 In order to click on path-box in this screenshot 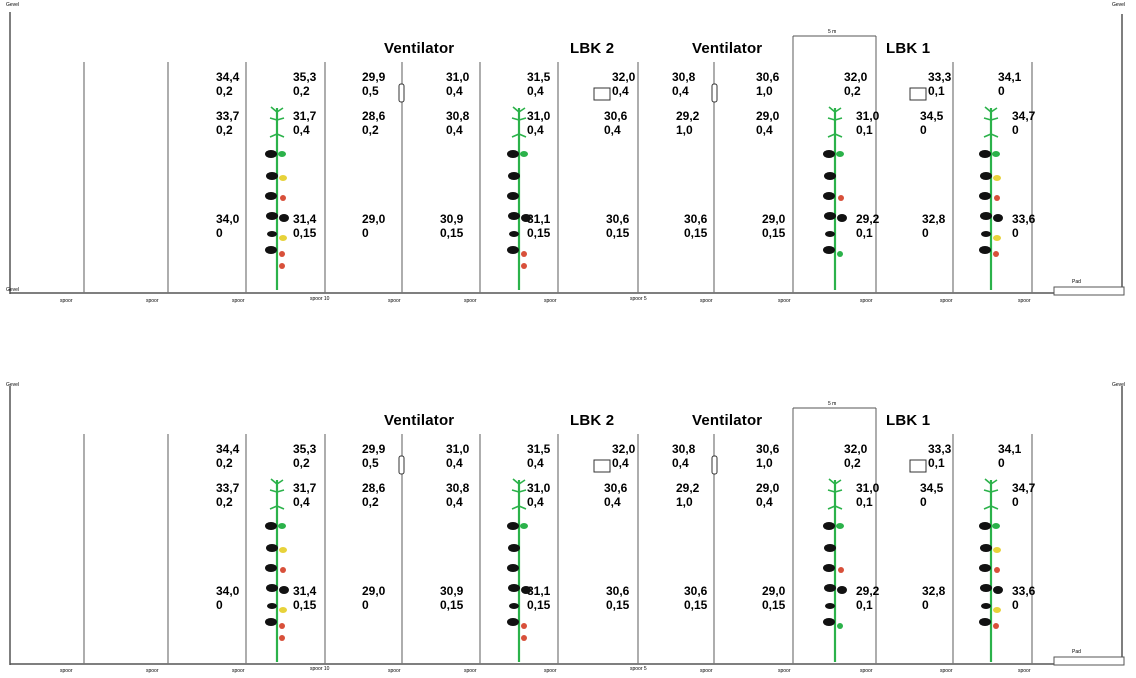, I will do `click(1089, 661)`.